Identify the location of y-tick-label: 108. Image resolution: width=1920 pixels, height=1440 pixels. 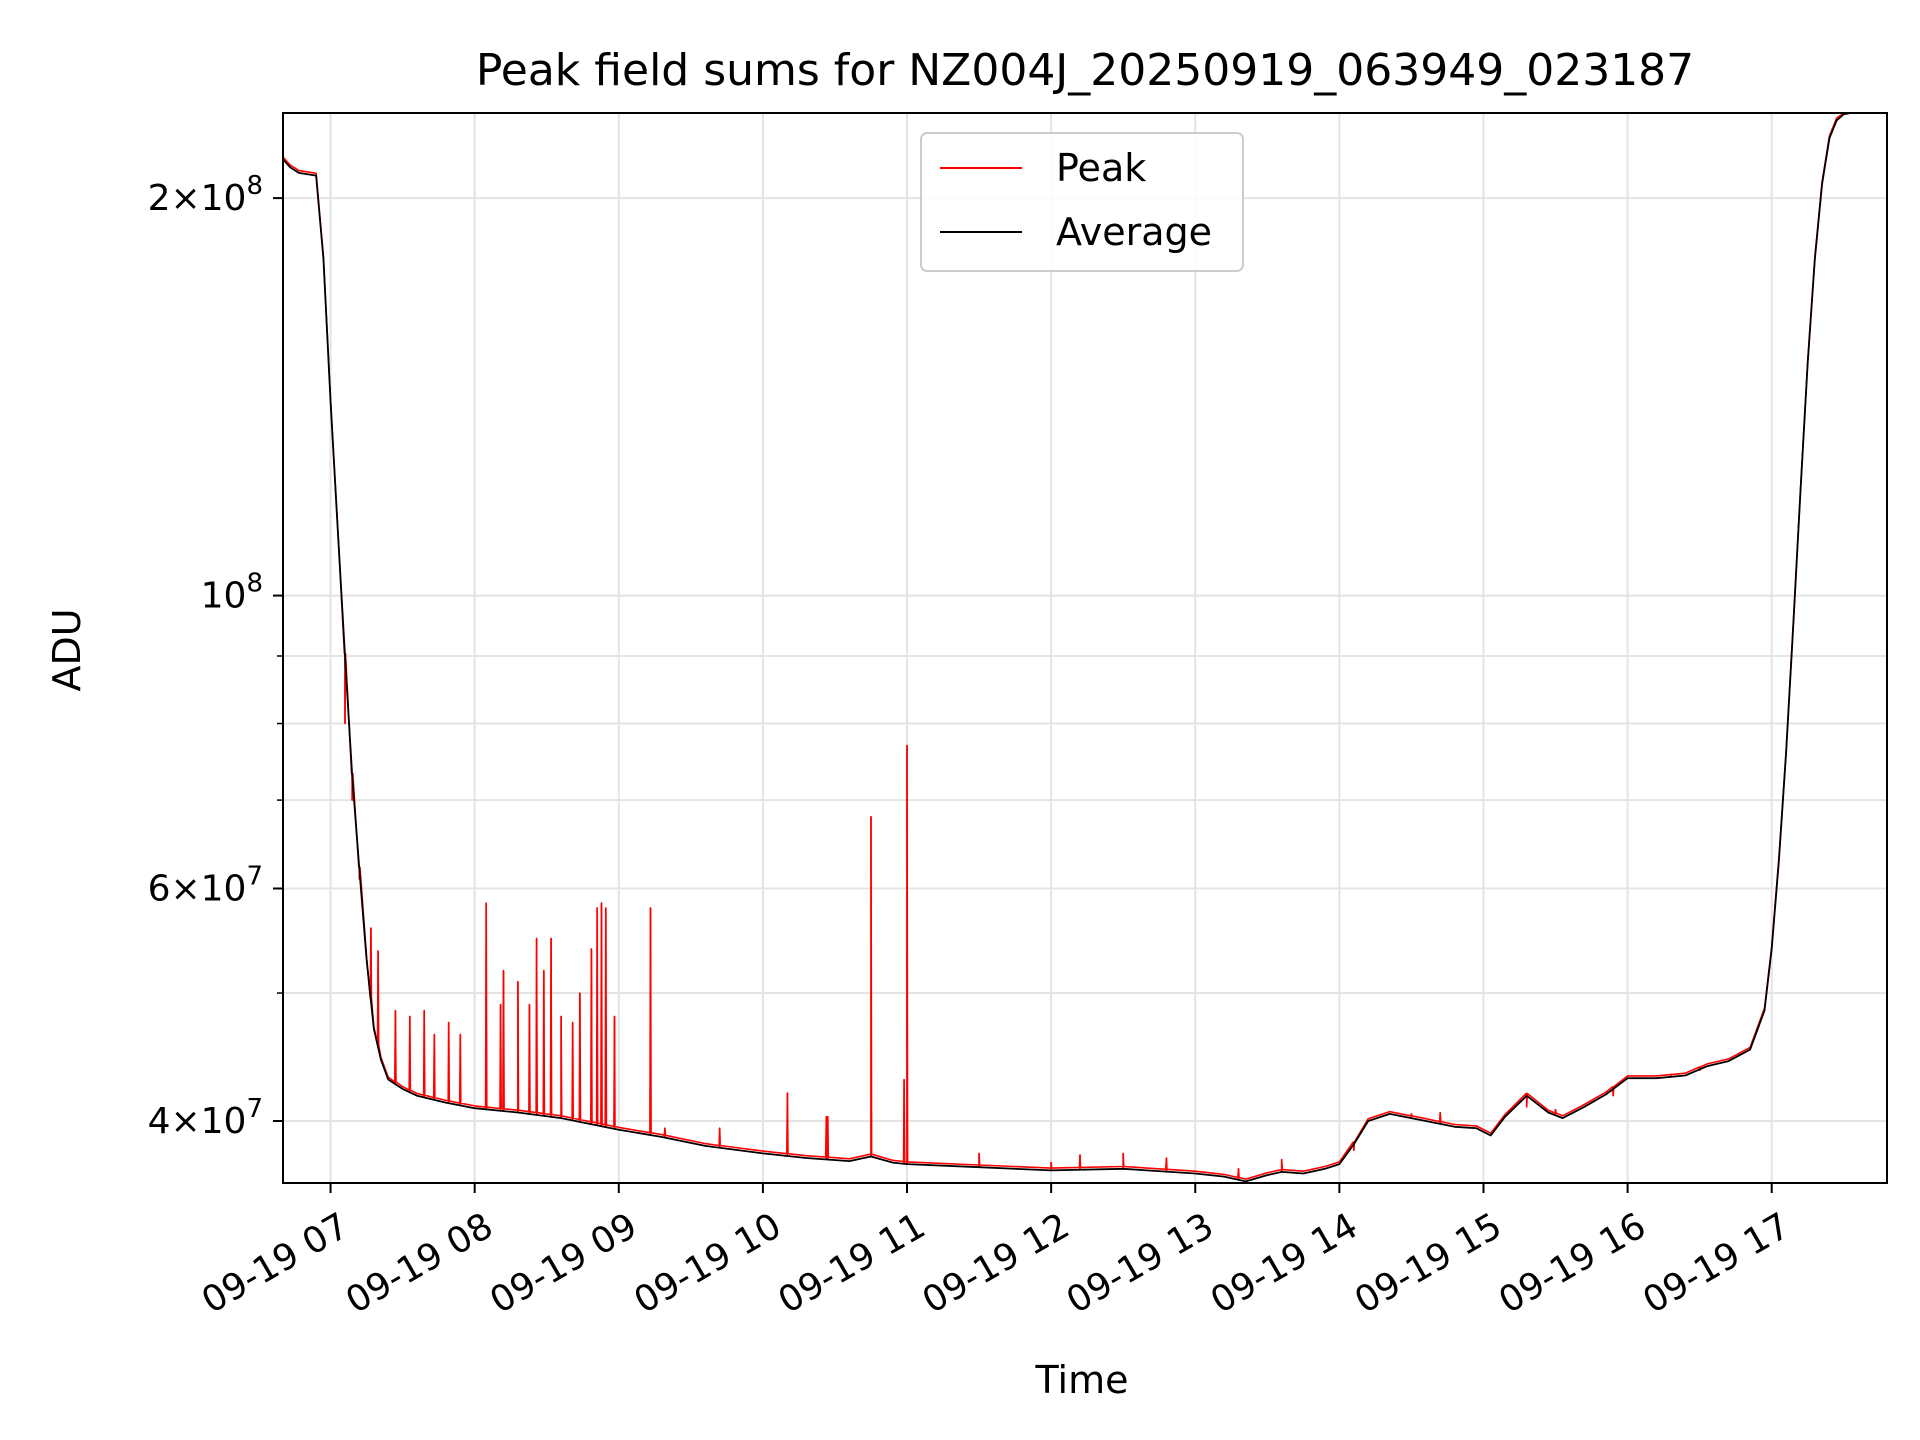
(232, 593).